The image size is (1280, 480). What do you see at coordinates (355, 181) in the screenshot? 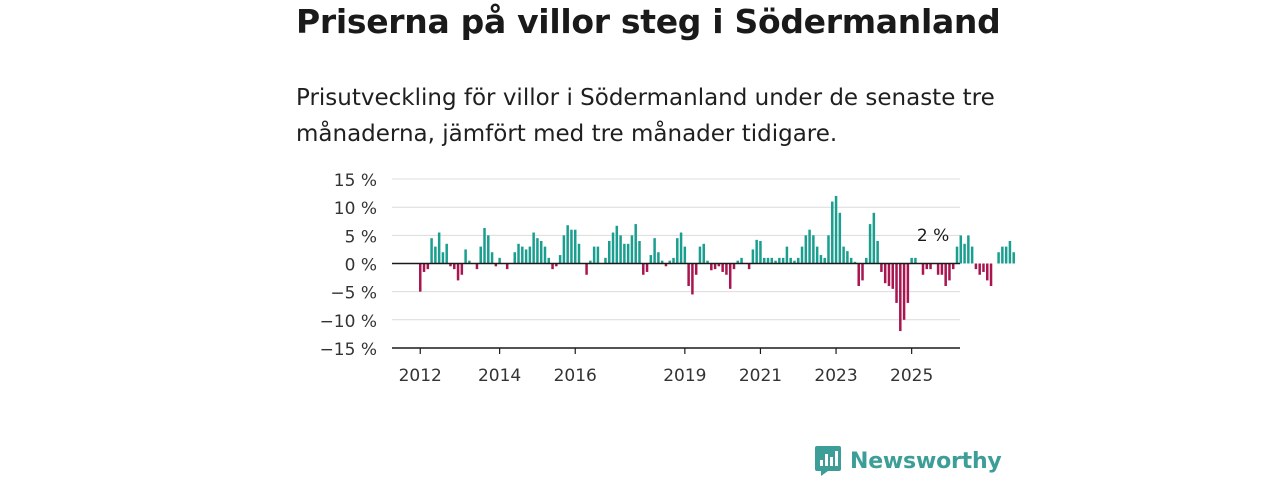
I see `y-tick-label: 15 %` at bounding box center [355, 181].